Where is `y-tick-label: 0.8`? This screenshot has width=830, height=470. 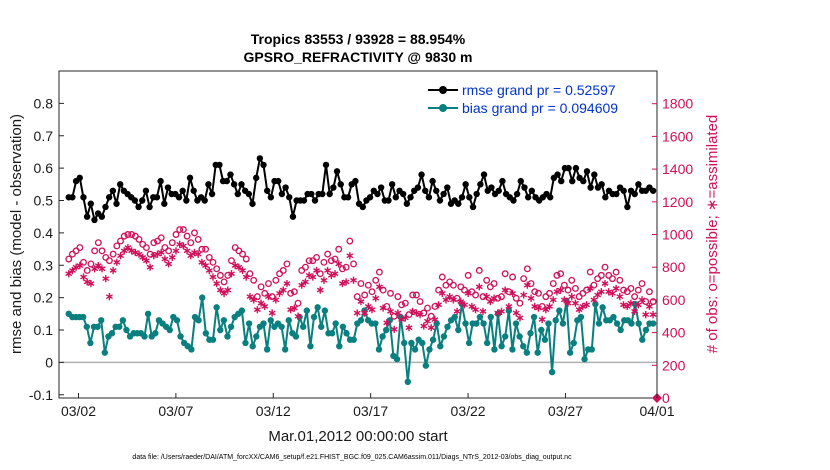
y-tick-label: 0.8 is located at coordinates (44, 103).